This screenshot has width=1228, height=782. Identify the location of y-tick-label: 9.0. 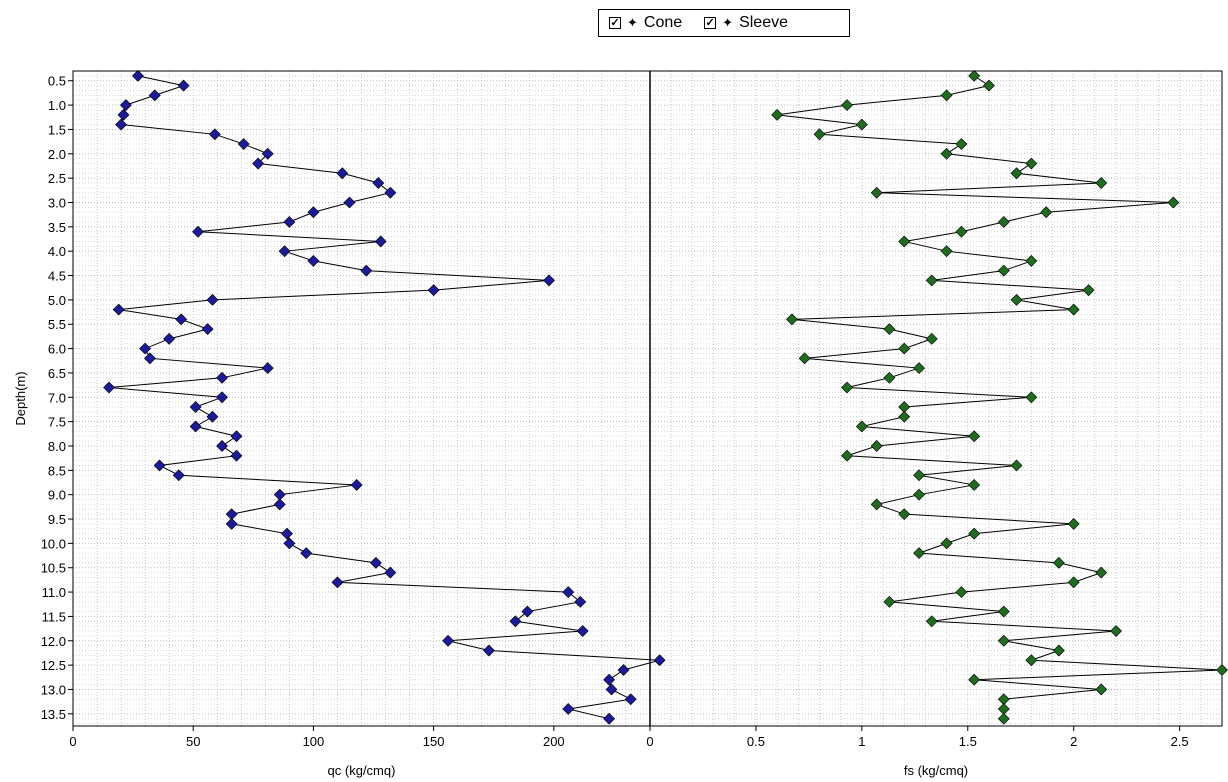
(57, 495).